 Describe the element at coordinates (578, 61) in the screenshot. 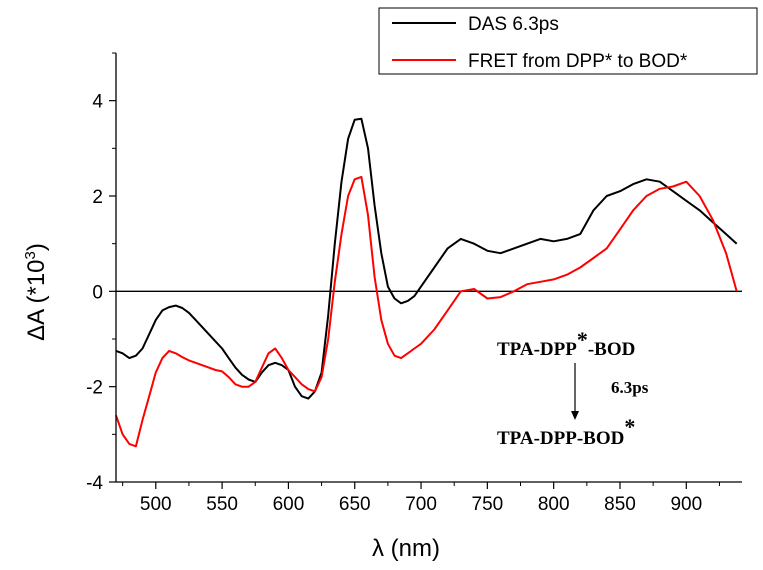

I see `legend-label-fret: FRET from DPP* to BOD*` at that location.